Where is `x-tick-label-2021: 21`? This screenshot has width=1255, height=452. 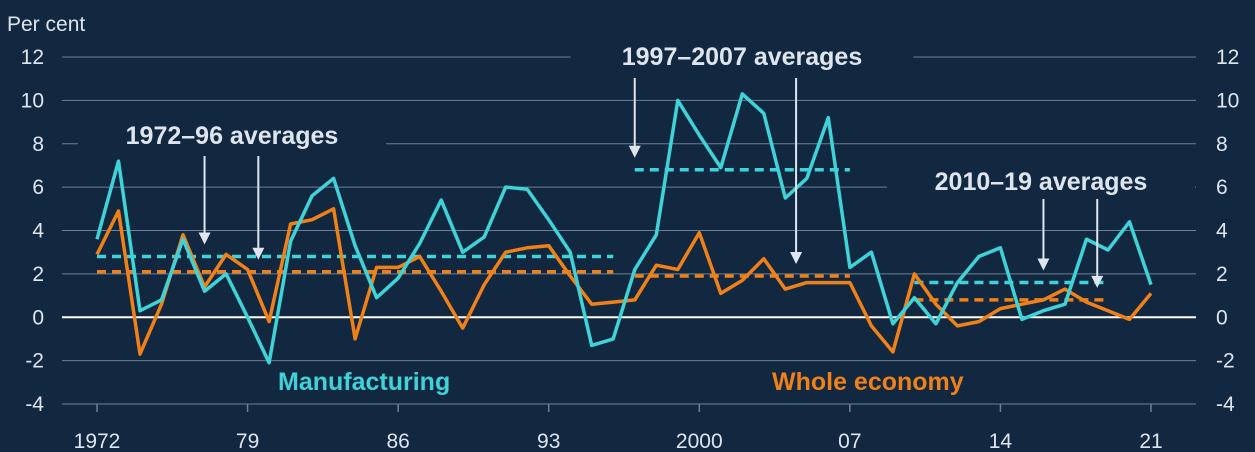 x-tick-label-2021: 21 is located at coordinates (1150, 441).